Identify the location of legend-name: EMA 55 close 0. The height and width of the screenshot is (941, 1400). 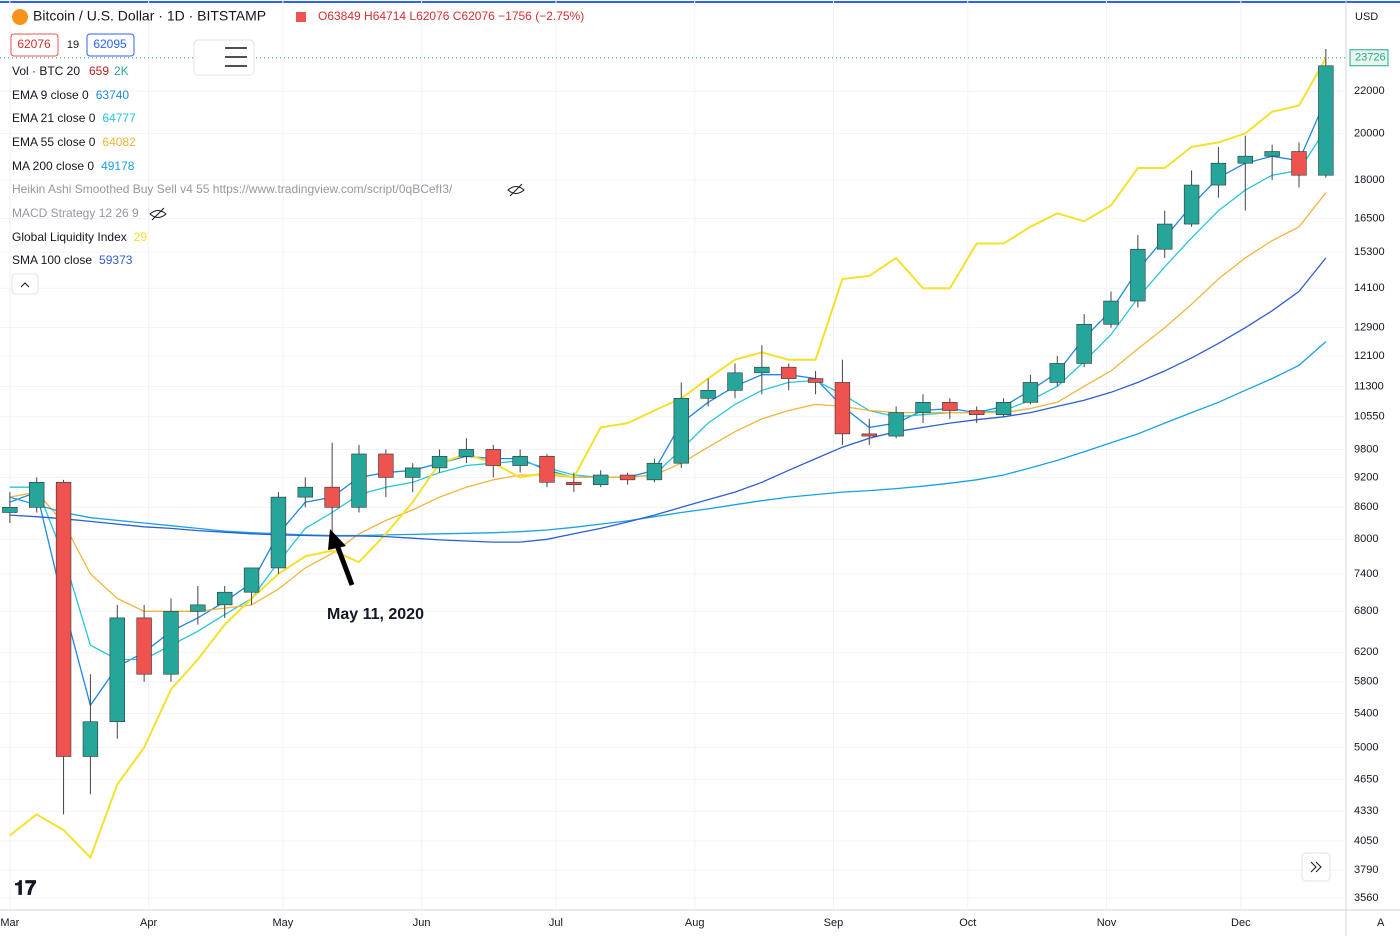
(54, 142).